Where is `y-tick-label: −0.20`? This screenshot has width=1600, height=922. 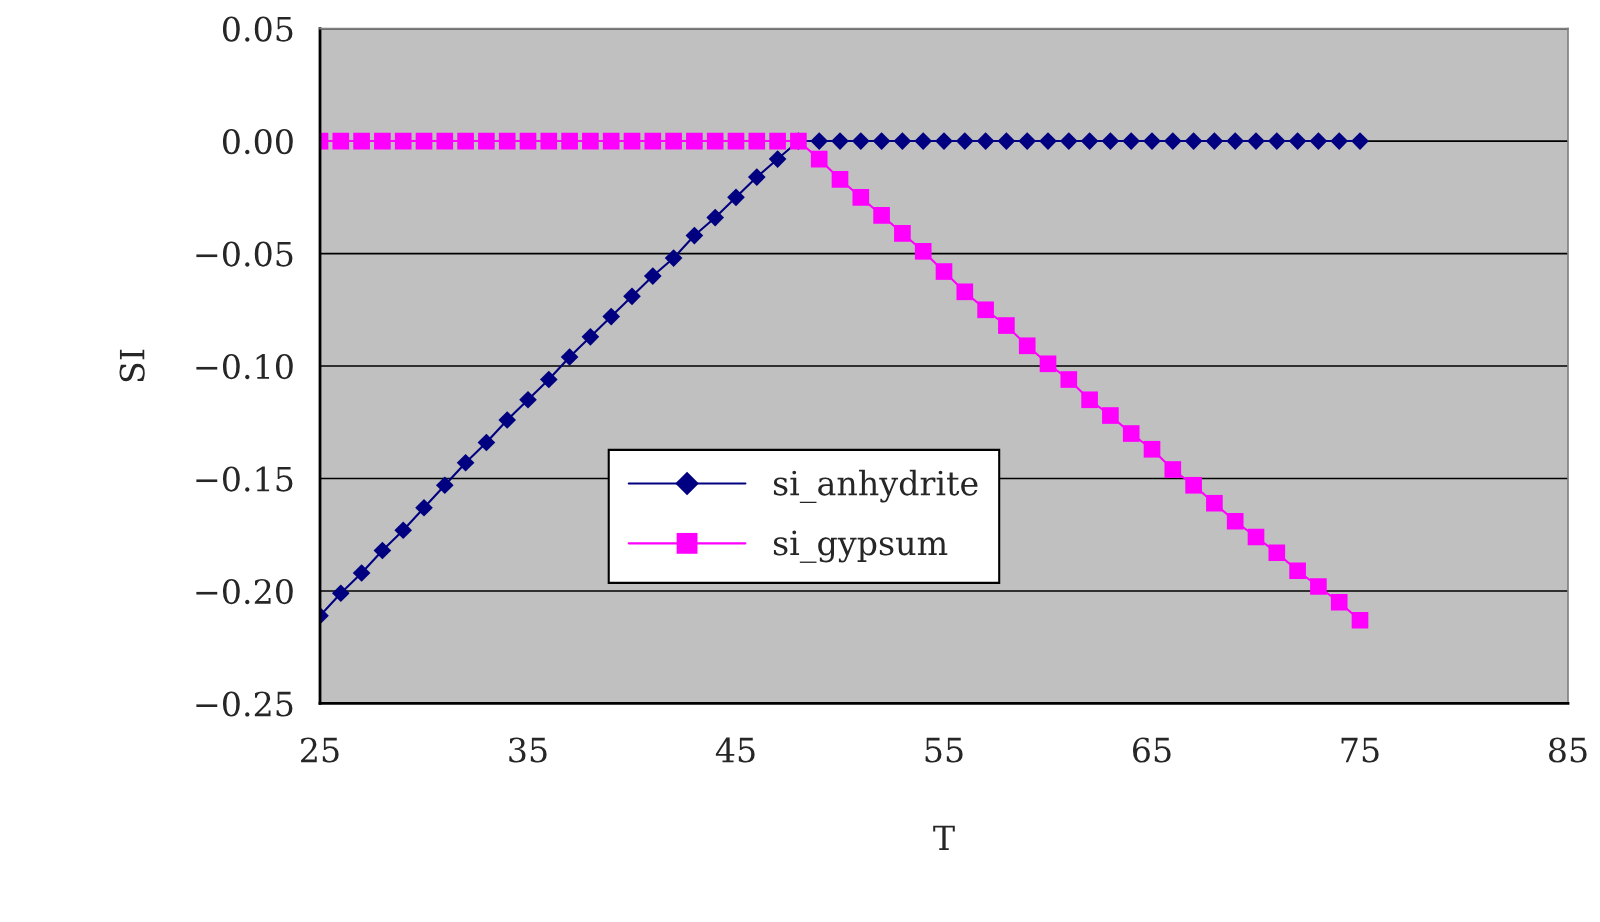 y-tick-label: −0.20 is located at coordinates (244, 591).